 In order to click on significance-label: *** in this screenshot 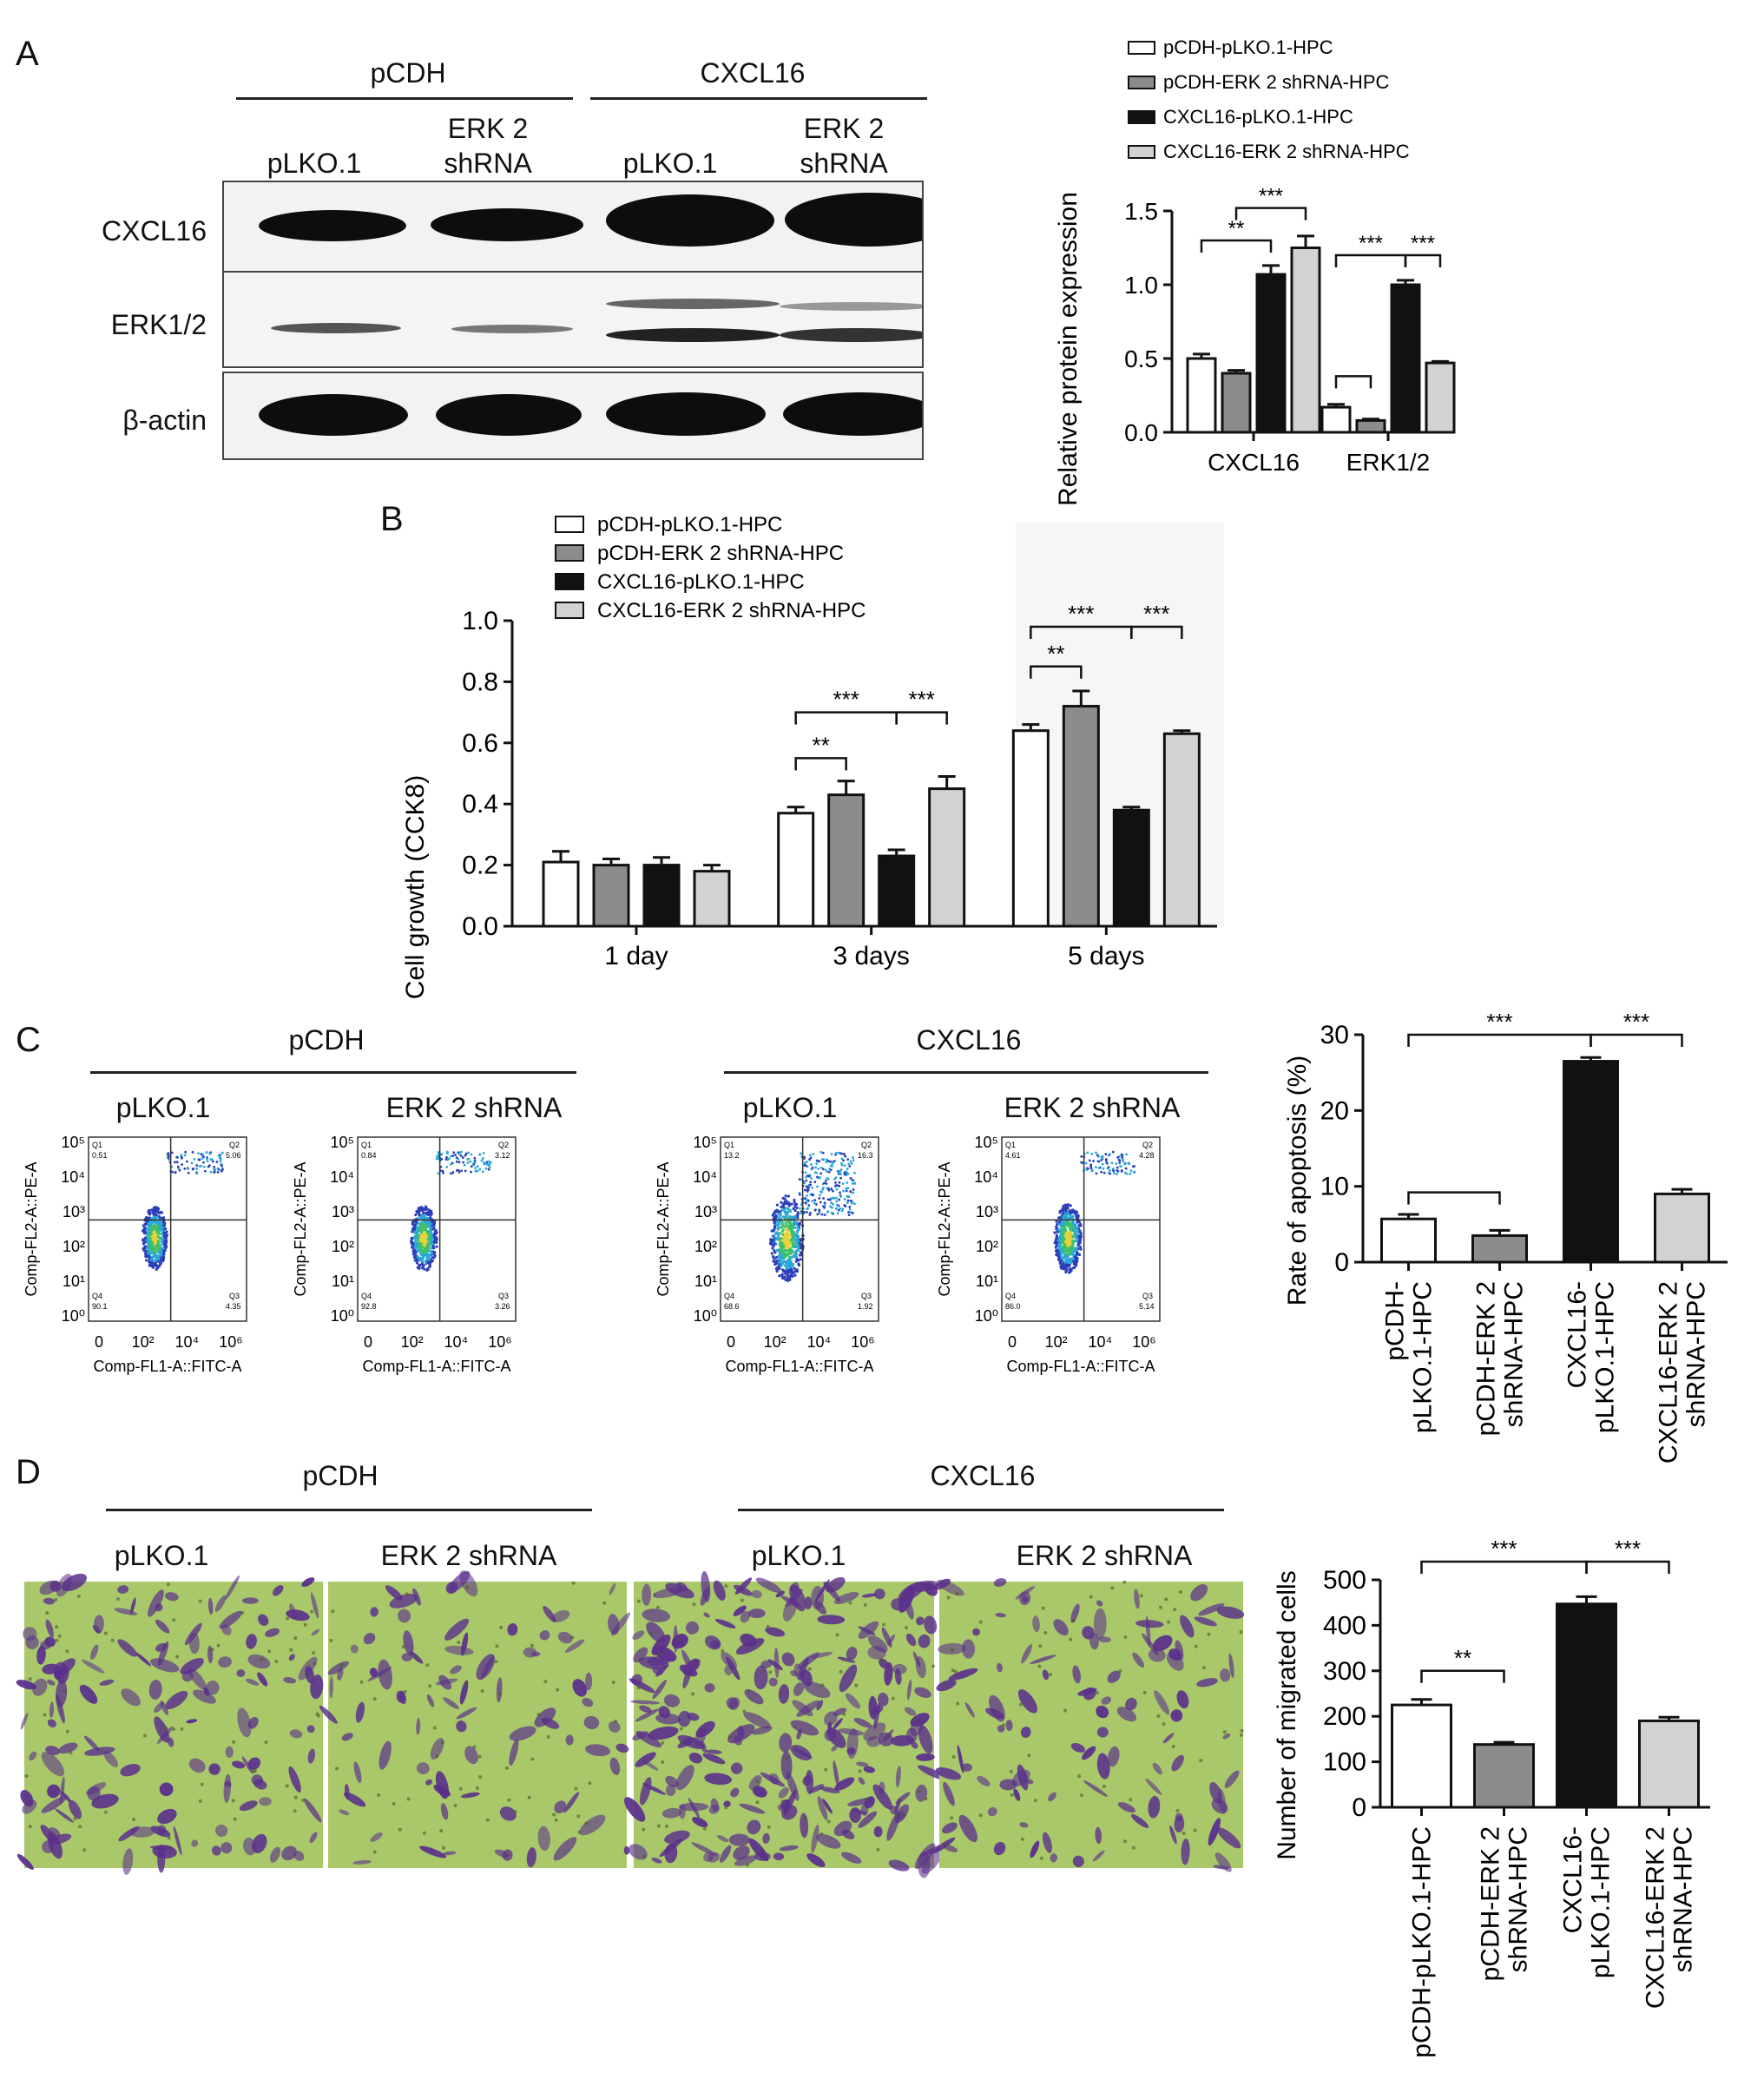, I will do `click(1371, 243)`.